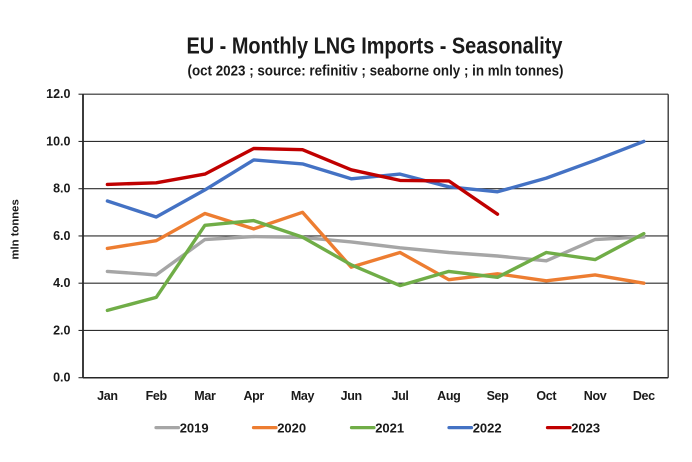  Describe the element at coordinates (61, 378) in the screenshot. I see `svg-text: 0.0` at that location.